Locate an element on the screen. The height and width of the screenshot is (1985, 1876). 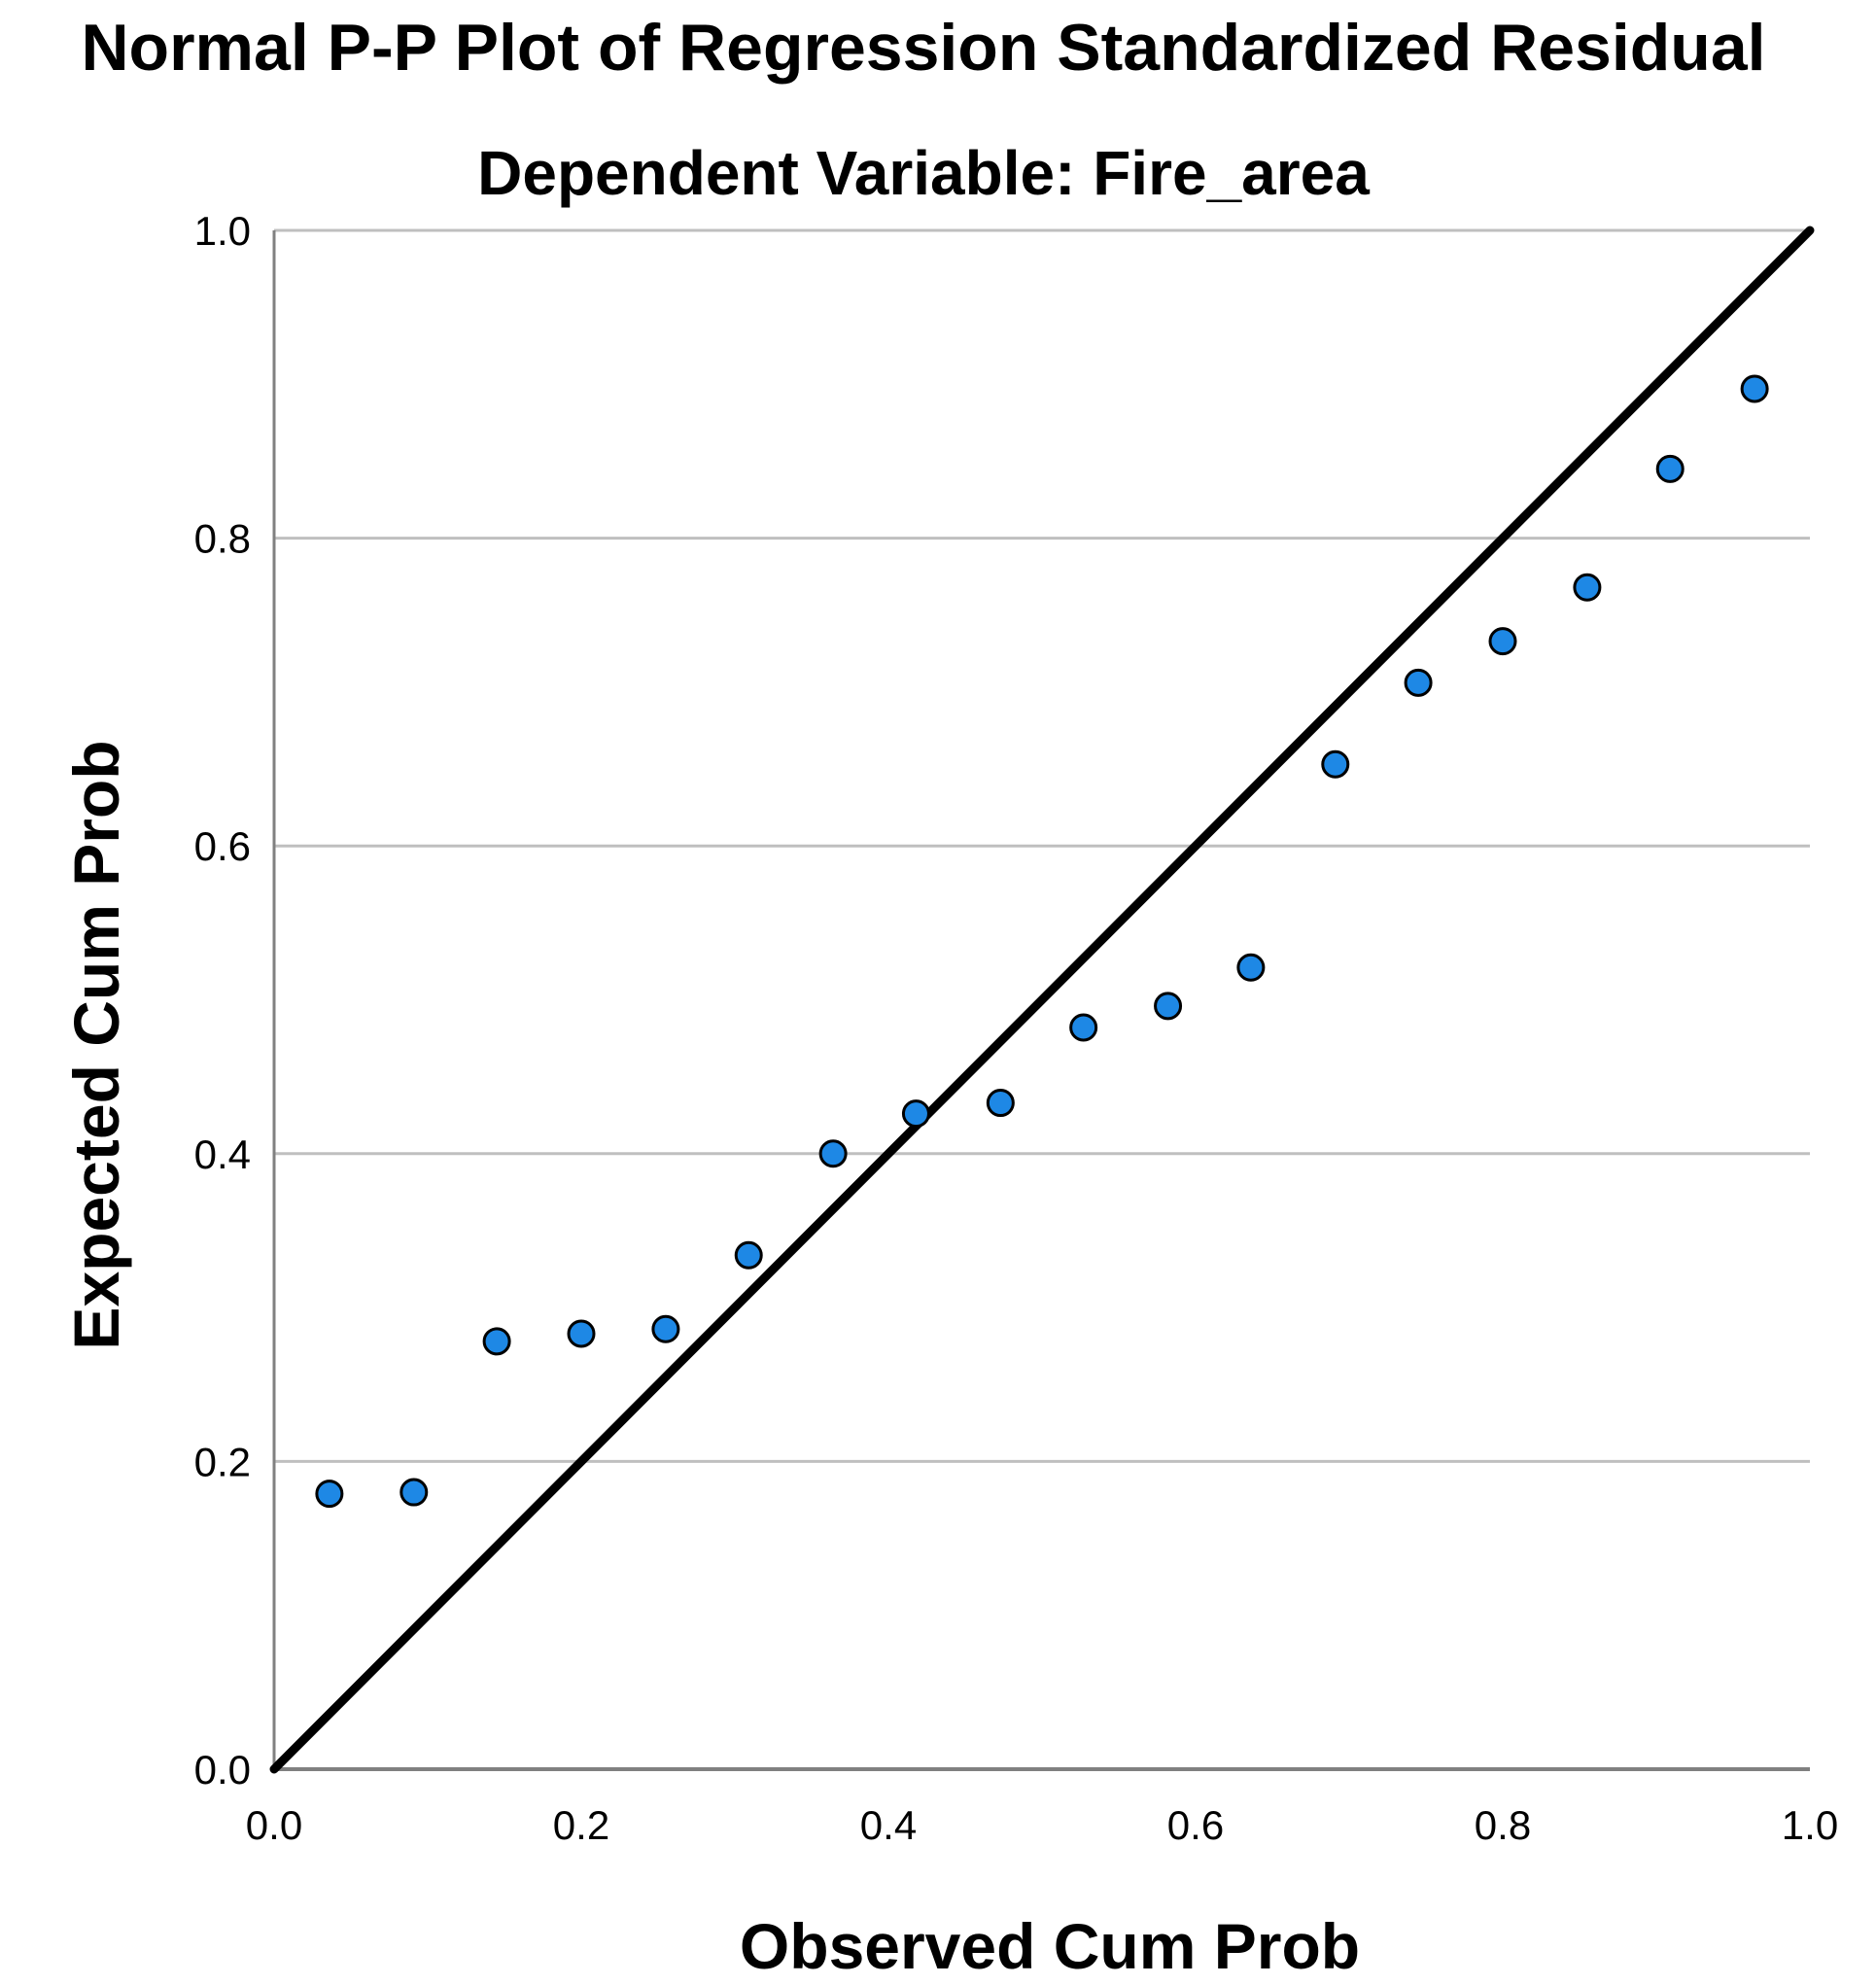
y-axis-label: Expected Cum Prob is located at coordinates (96, 1044).